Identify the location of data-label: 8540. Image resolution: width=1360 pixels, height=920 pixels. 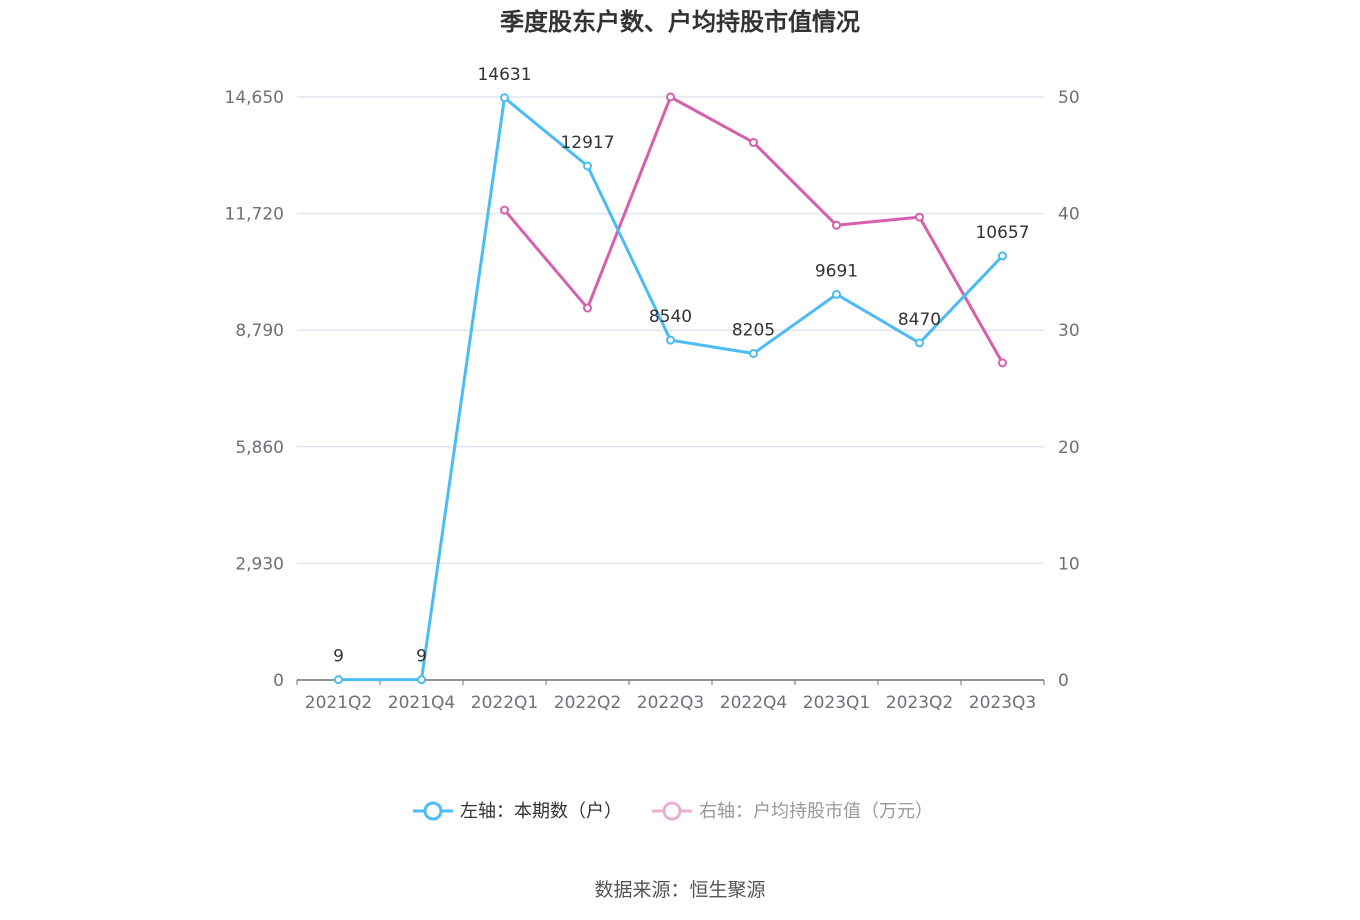
(670, 317).